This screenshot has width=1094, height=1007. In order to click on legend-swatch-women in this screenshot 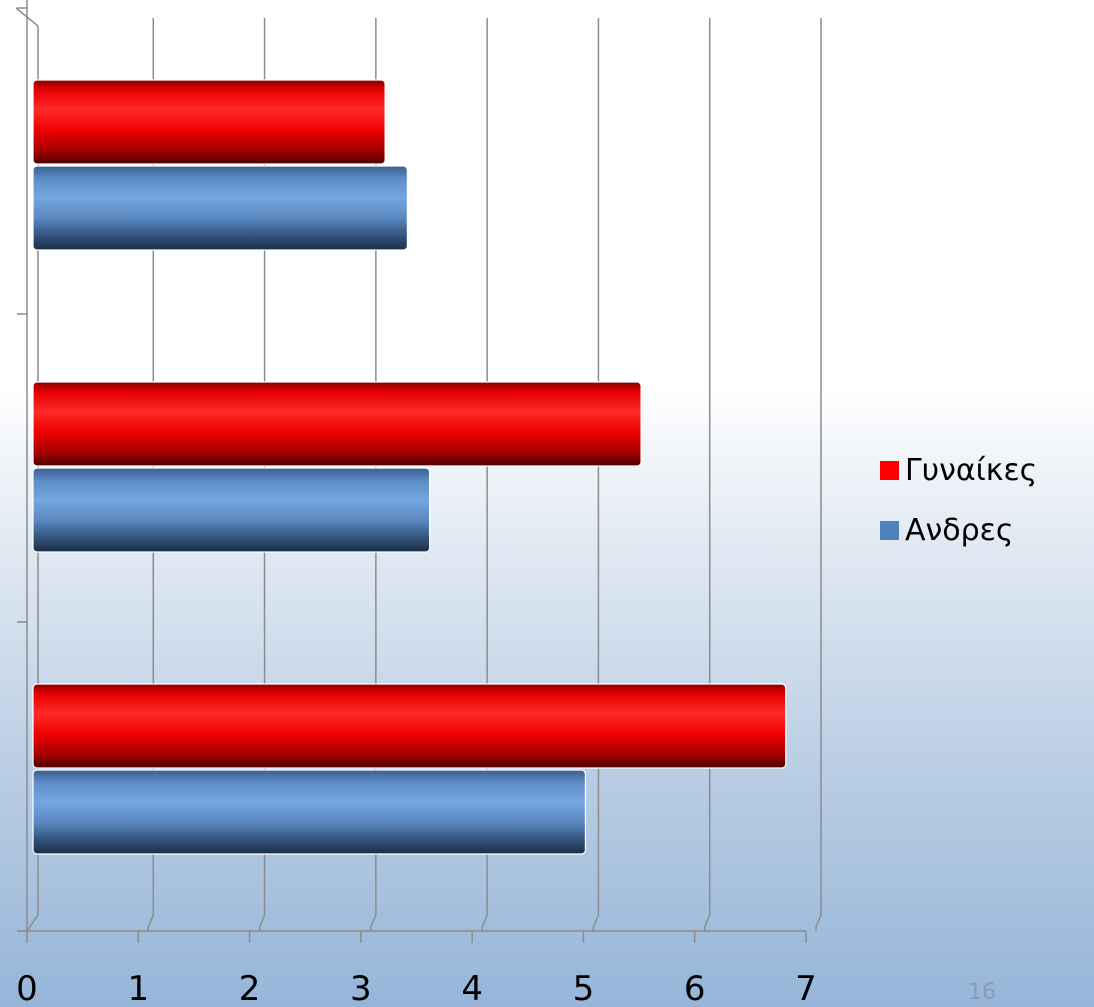, I will do `click(889, 470)`.